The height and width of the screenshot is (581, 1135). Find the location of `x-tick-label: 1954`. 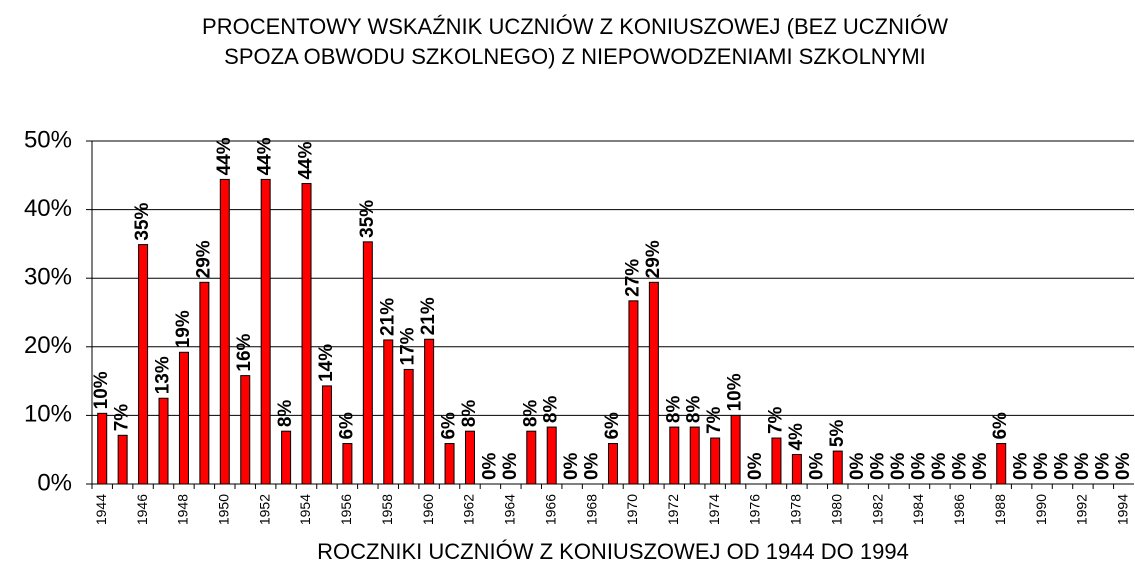

x-tick-label: 1954 is located at coordinates (305, 509).